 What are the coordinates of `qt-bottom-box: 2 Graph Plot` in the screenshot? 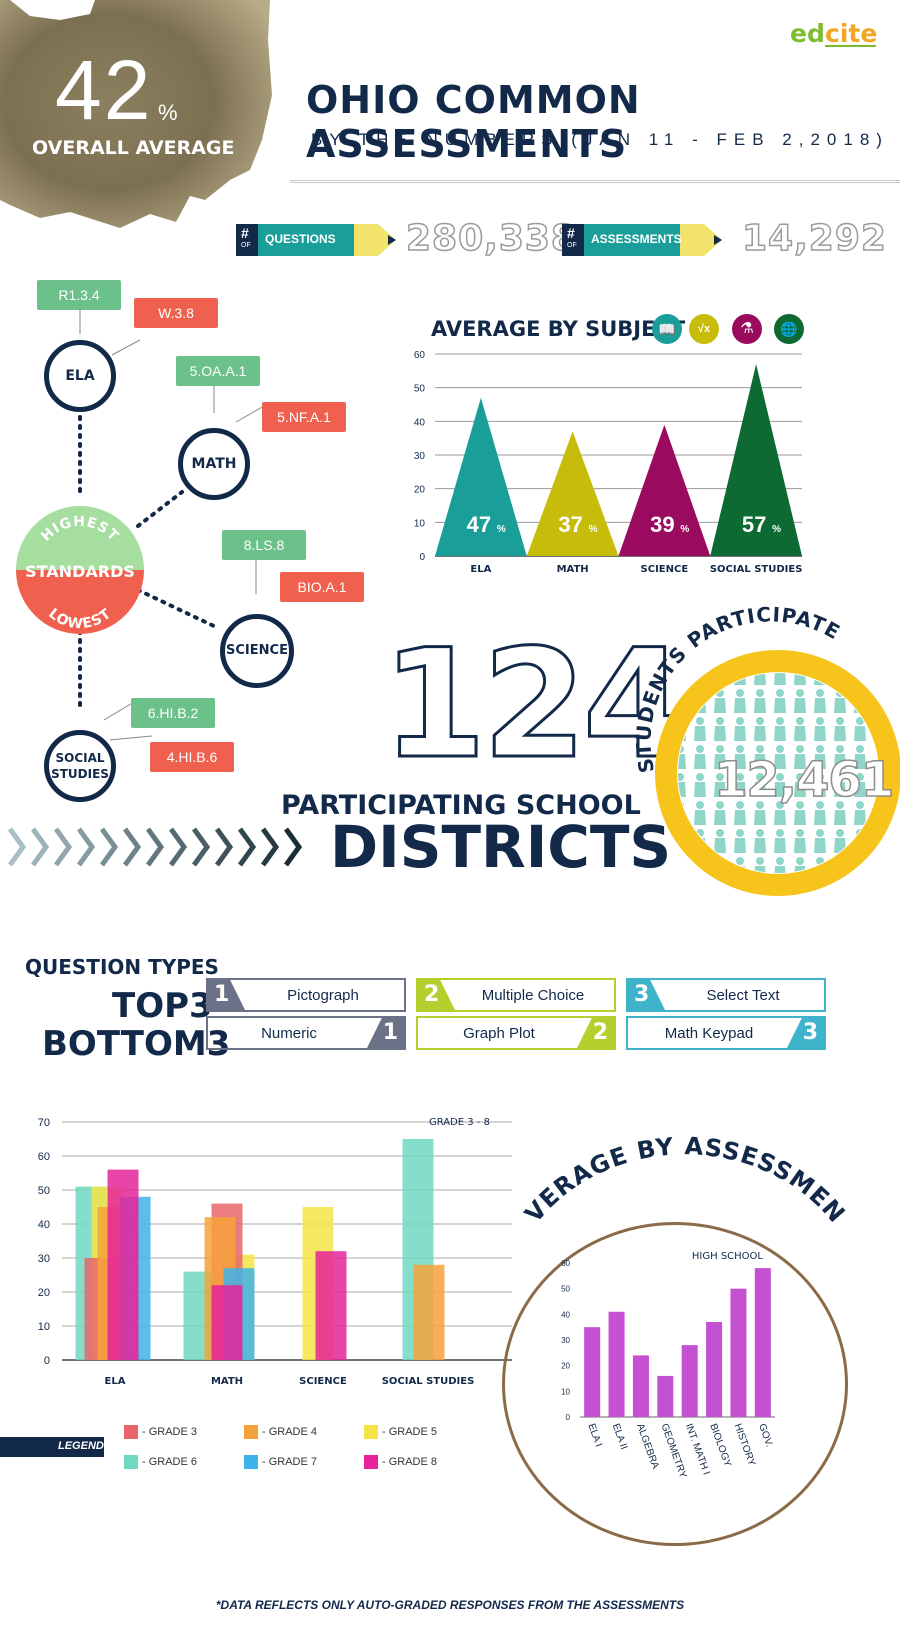 It's located at (516, 1033).